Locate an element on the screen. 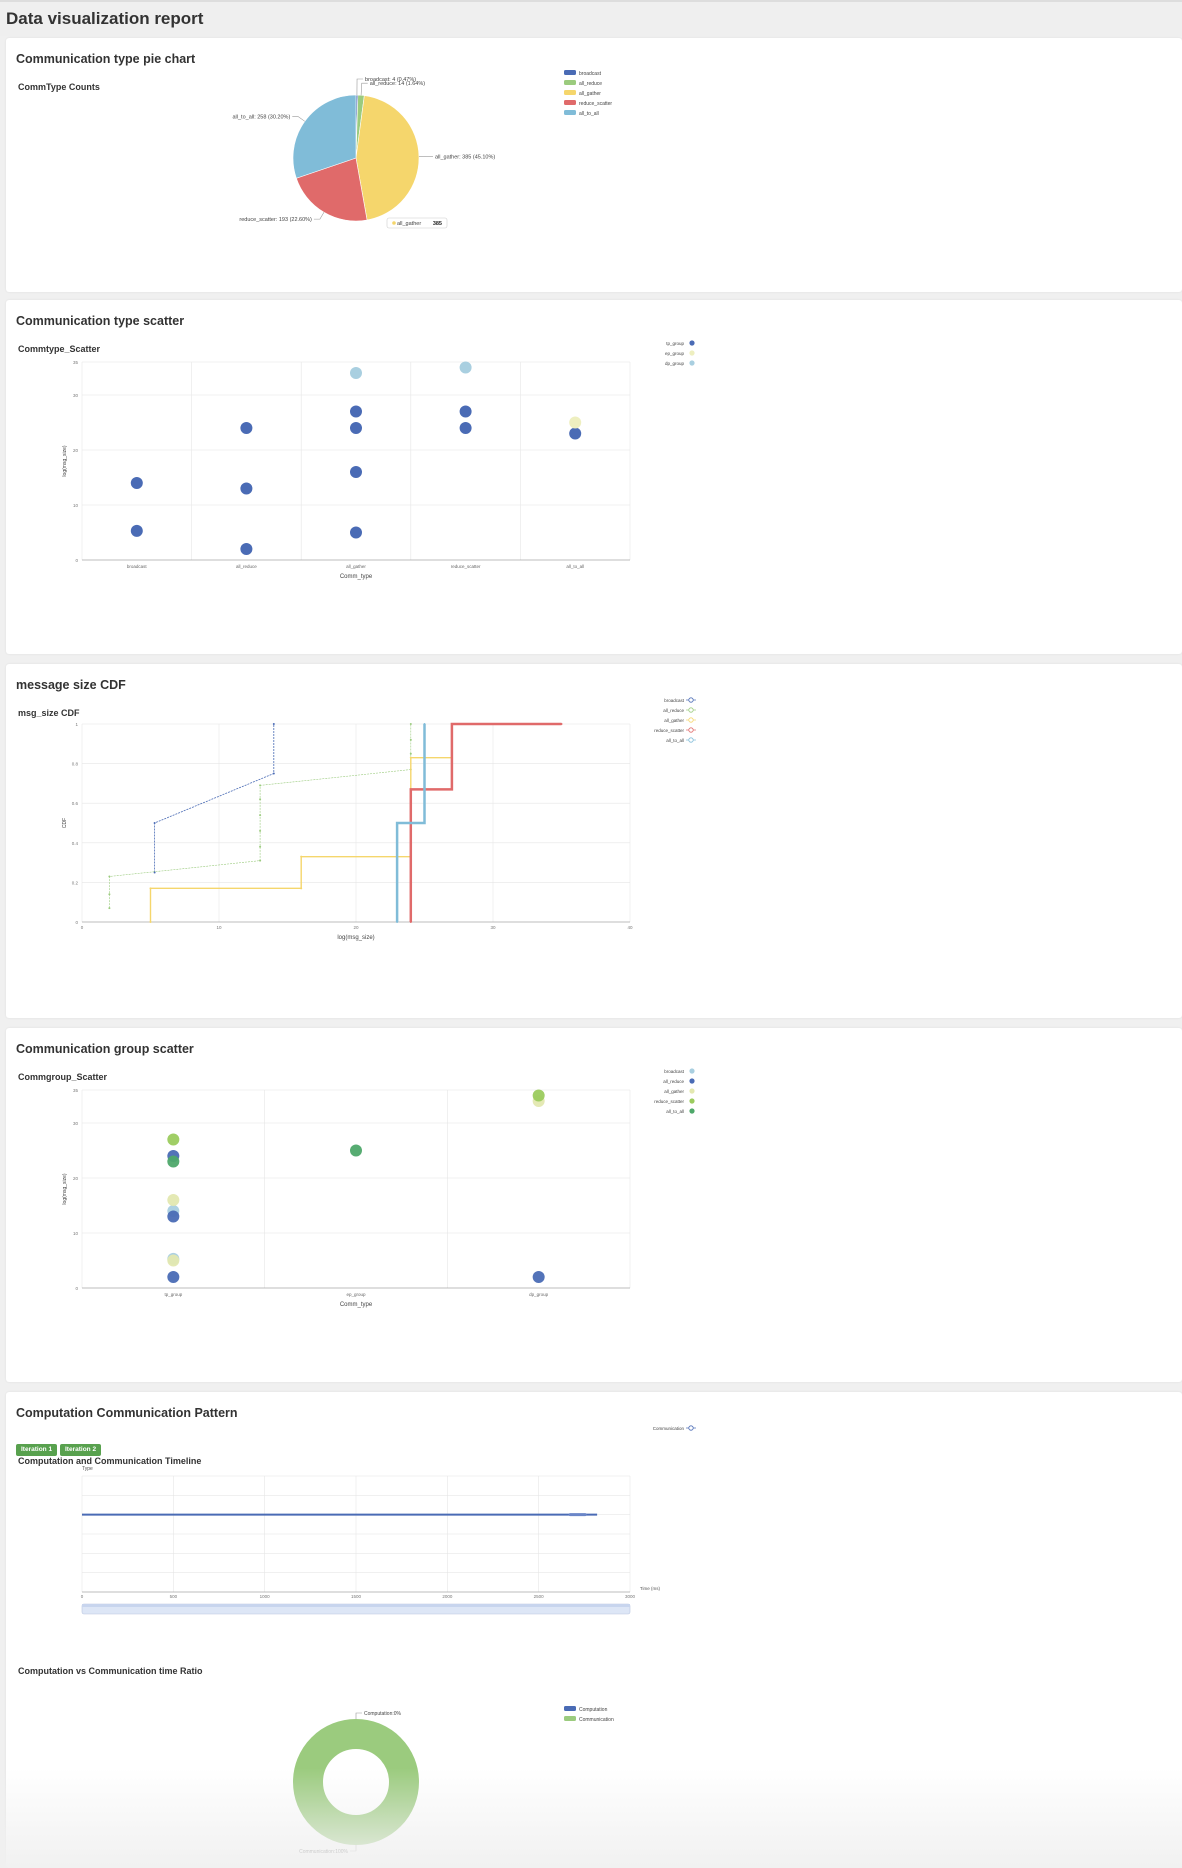 This screenshot has height=1868, width=1182. scatter2-ytick: 10 is located at coordinates (76, 1233).